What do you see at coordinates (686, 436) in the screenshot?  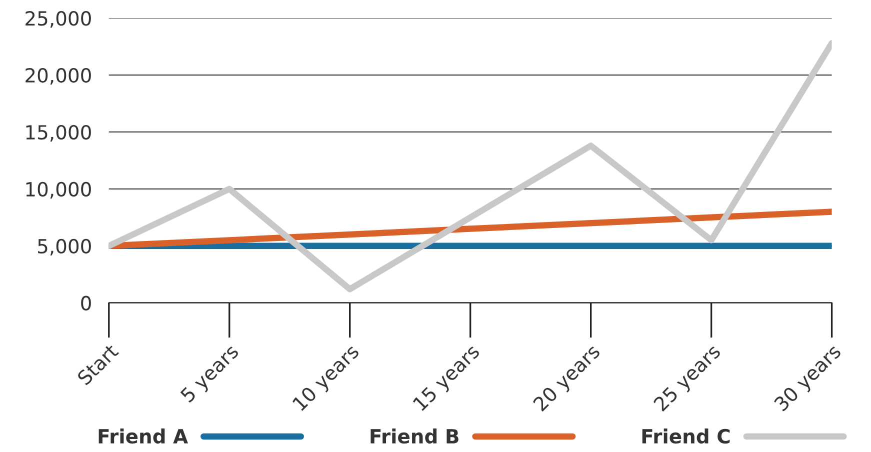 I see `legend-label: Friend C` at bounding box center [686, 436].